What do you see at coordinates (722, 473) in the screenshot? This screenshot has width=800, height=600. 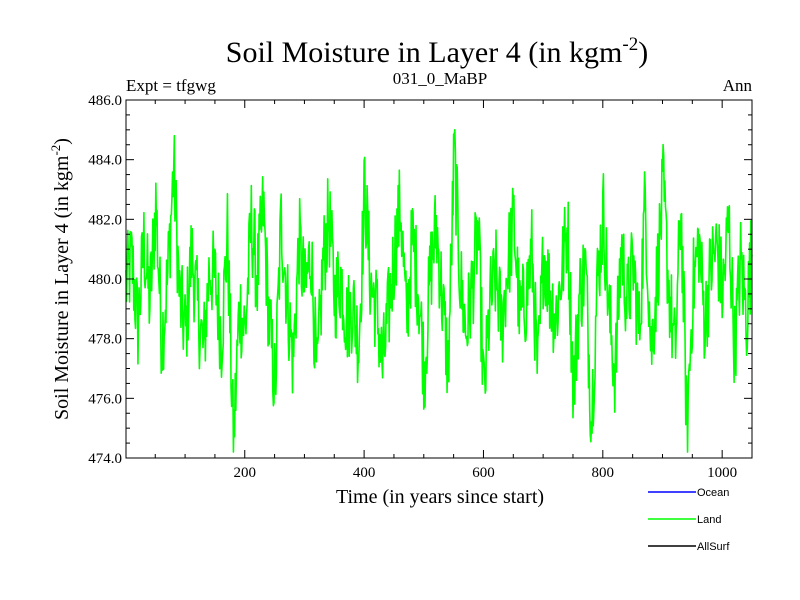 I see `x-tick-label: 1000` at bounding box center [722, 473].